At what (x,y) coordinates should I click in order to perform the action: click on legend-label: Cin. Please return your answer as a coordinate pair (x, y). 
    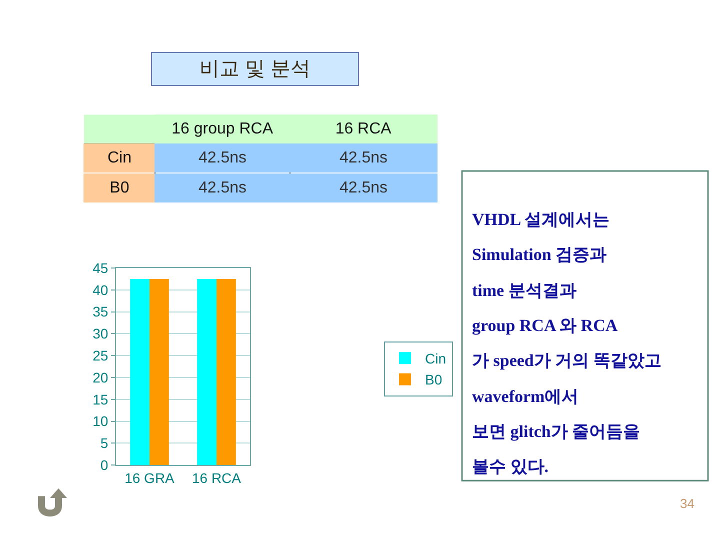
    Looking at the image, I should click on (435, 358).